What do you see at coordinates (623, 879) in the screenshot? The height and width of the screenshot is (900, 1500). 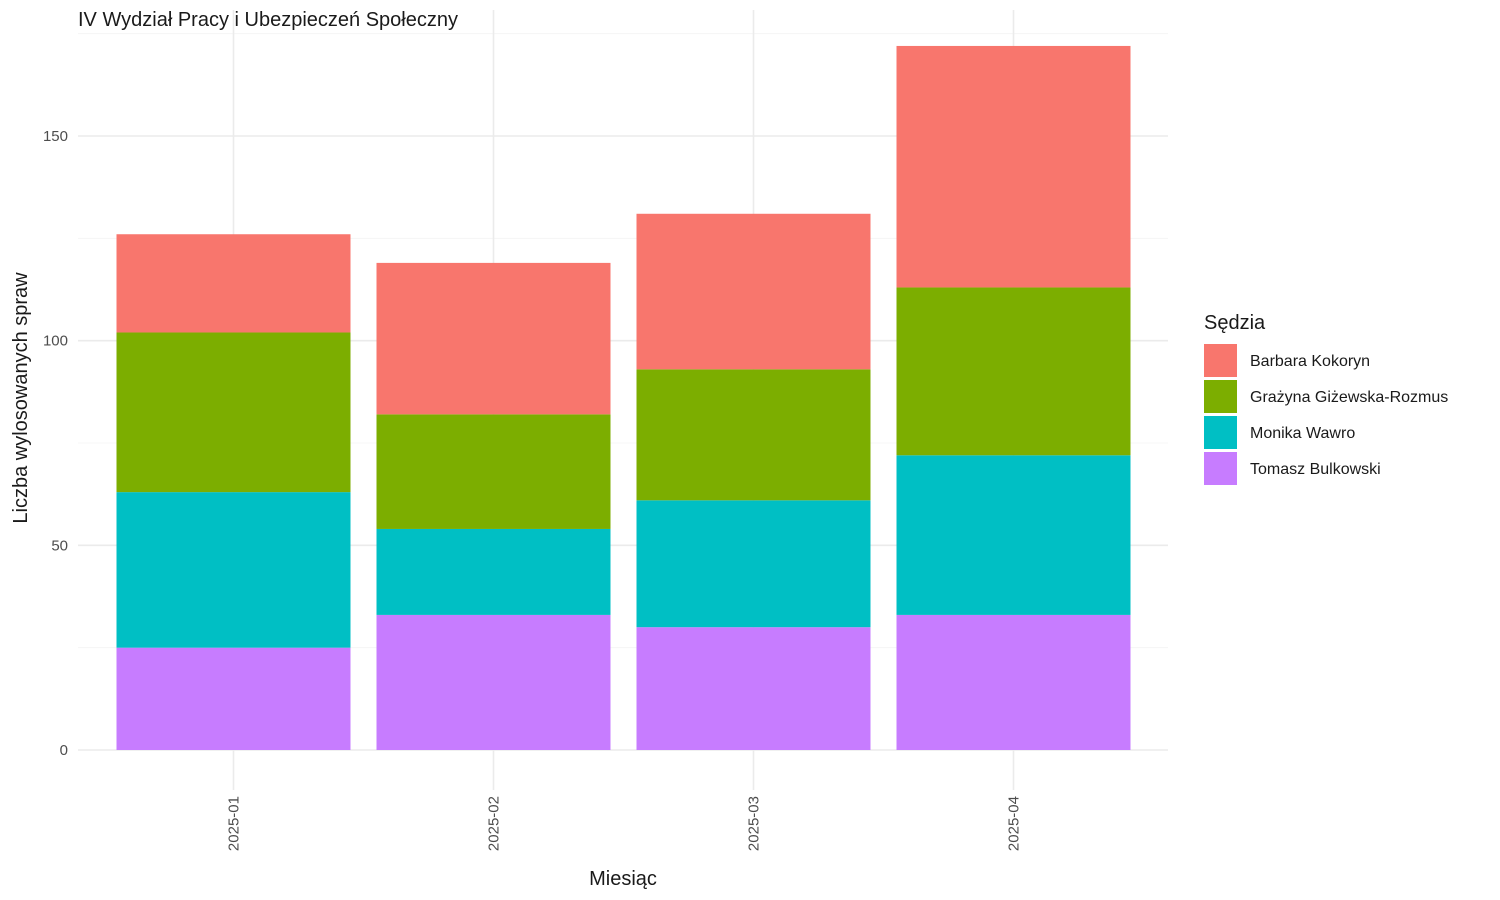 I see `x-axis-title: Miesiąc` at bounding box center [623, 879].